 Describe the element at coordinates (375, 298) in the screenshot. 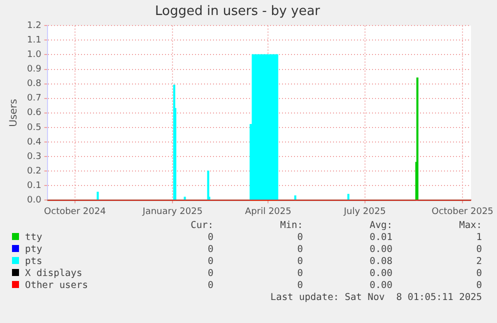

I see `text: Last update: Sat Nov 8 01:05:11 2025` at that location.